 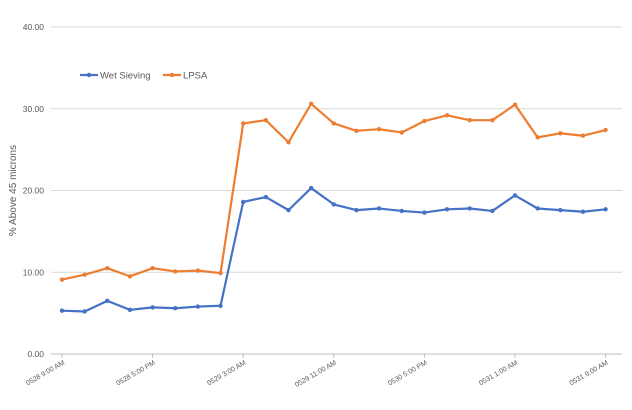 I want to click on y-tick-label: 20.00, so click(x=34, y=191).